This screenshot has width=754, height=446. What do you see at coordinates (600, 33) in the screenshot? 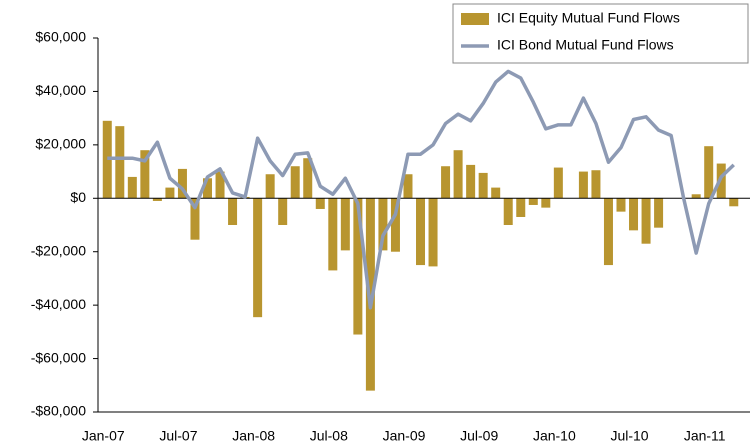
I see `legend-box` at bounding box center [600, 33].